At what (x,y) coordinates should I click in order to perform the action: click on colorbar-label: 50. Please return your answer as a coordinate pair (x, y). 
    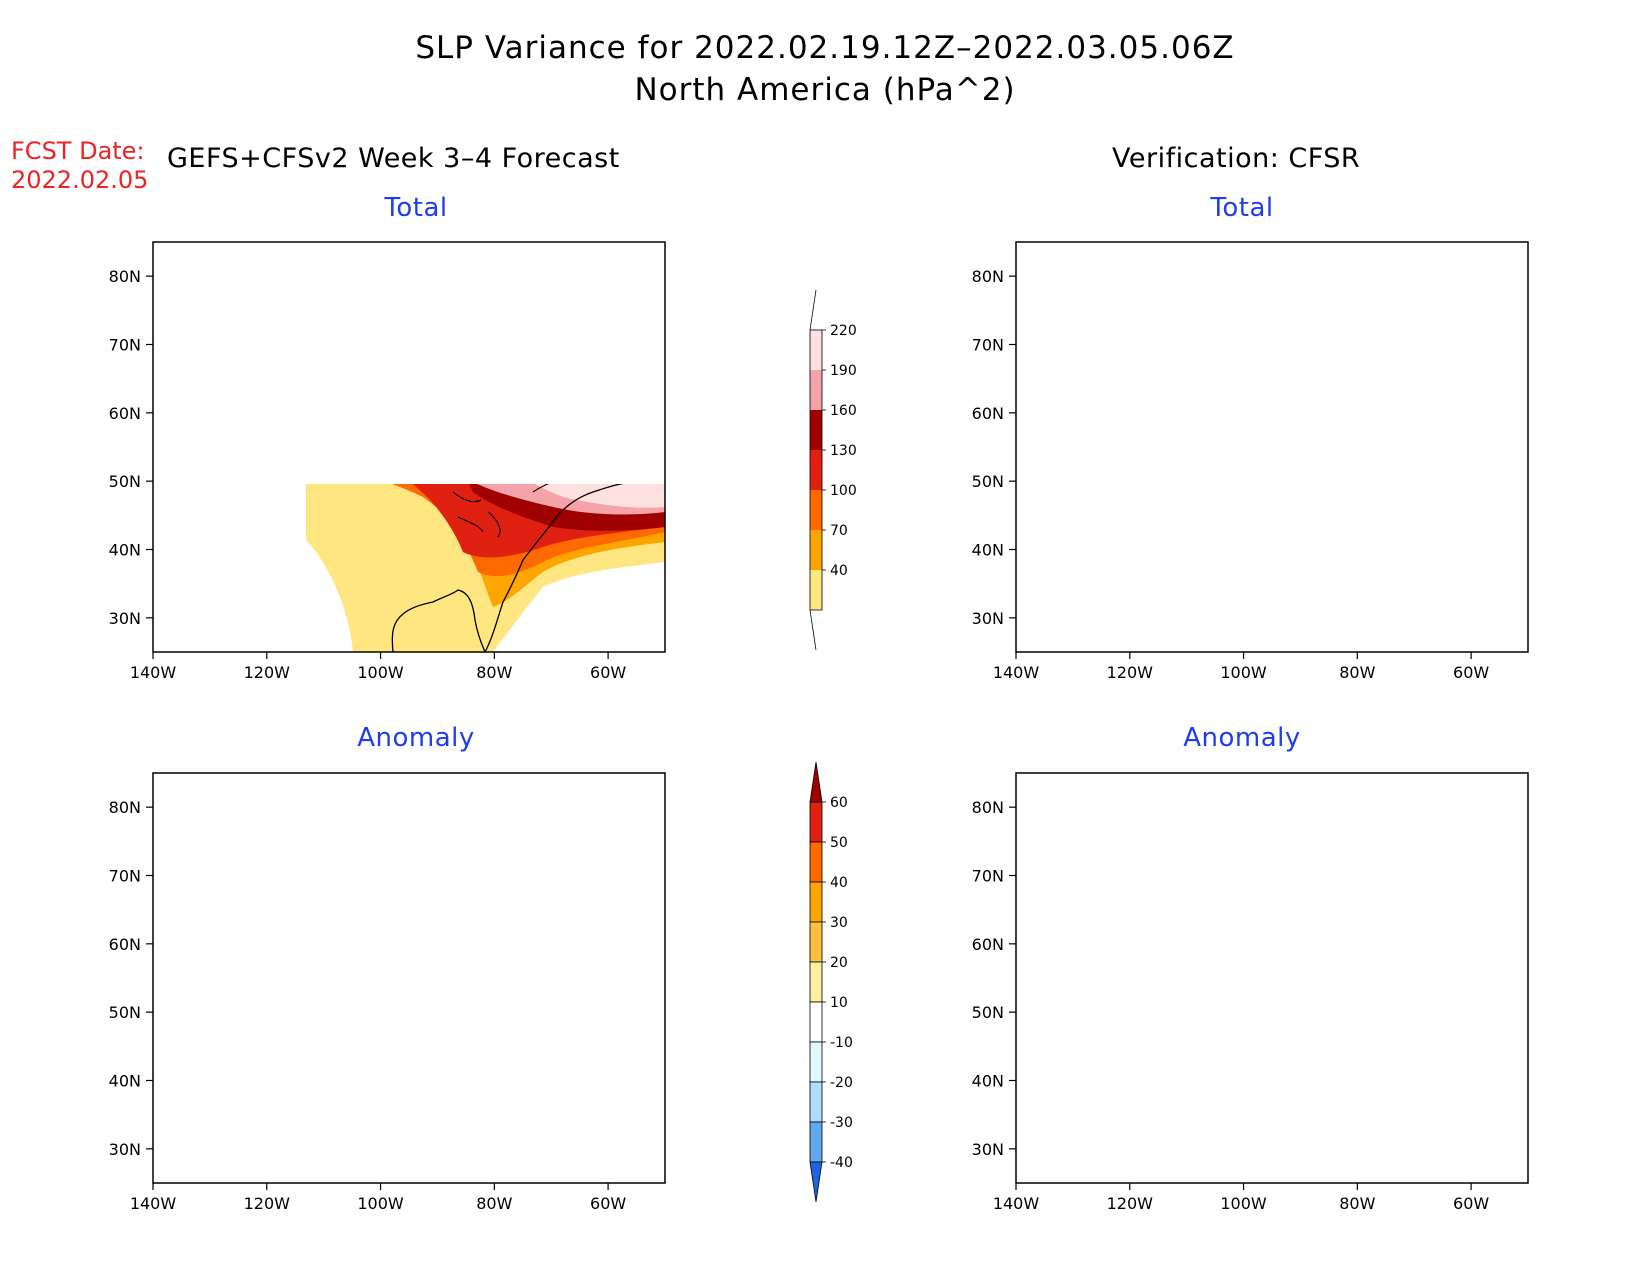
    Looking at the image, I should click on (839, 843).